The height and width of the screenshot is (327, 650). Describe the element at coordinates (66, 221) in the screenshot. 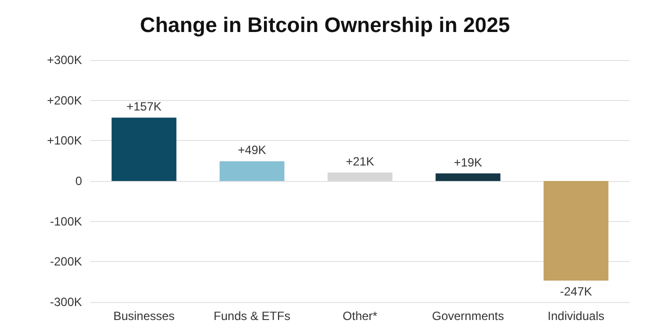

I see `y-tick-label: -100K` at that location.